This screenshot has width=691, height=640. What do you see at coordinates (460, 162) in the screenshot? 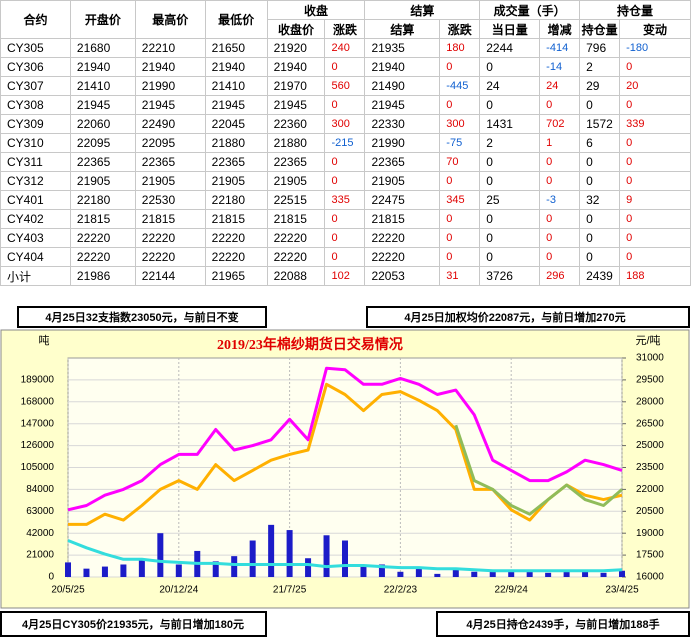
I see `table-cell: 70` at bounding box center [460, 162].